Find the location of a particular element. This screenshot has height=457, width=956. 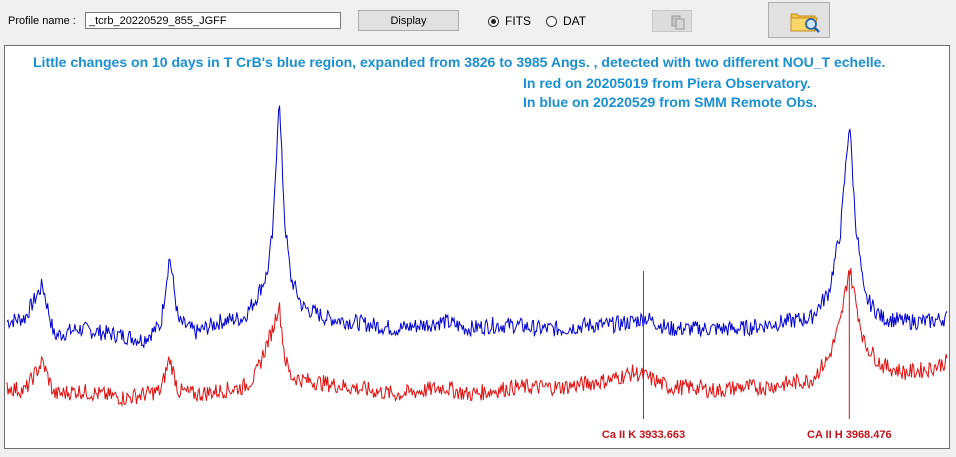

open-folder-button is located at coordinates (799, 20).